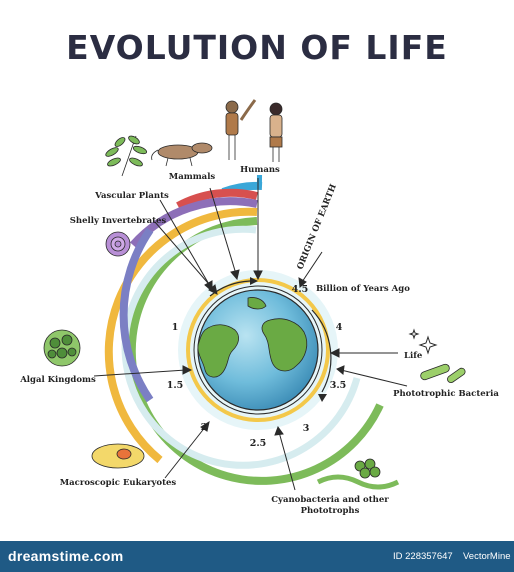  I want to click on scale-3: 3, so click(306, 428).